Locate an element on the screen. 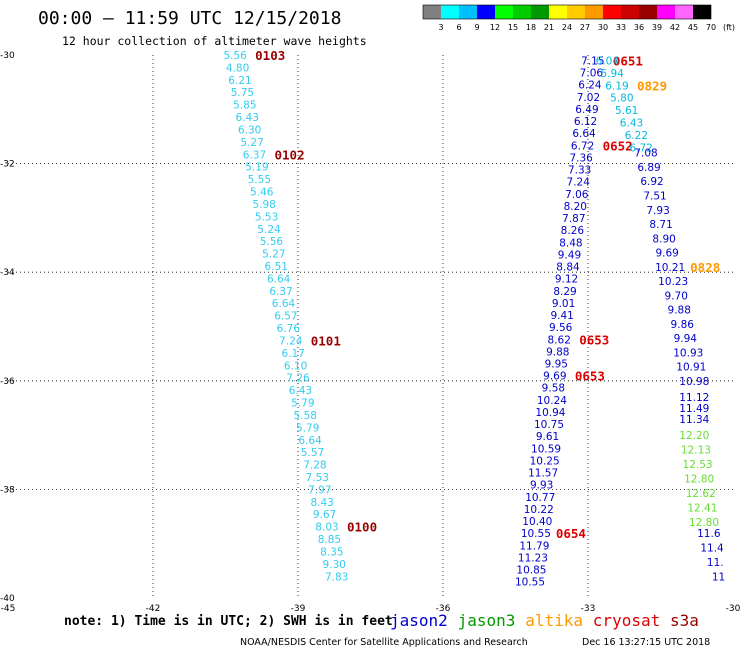  wave-height-value: 8.71 is located at coordinates (660, 225).